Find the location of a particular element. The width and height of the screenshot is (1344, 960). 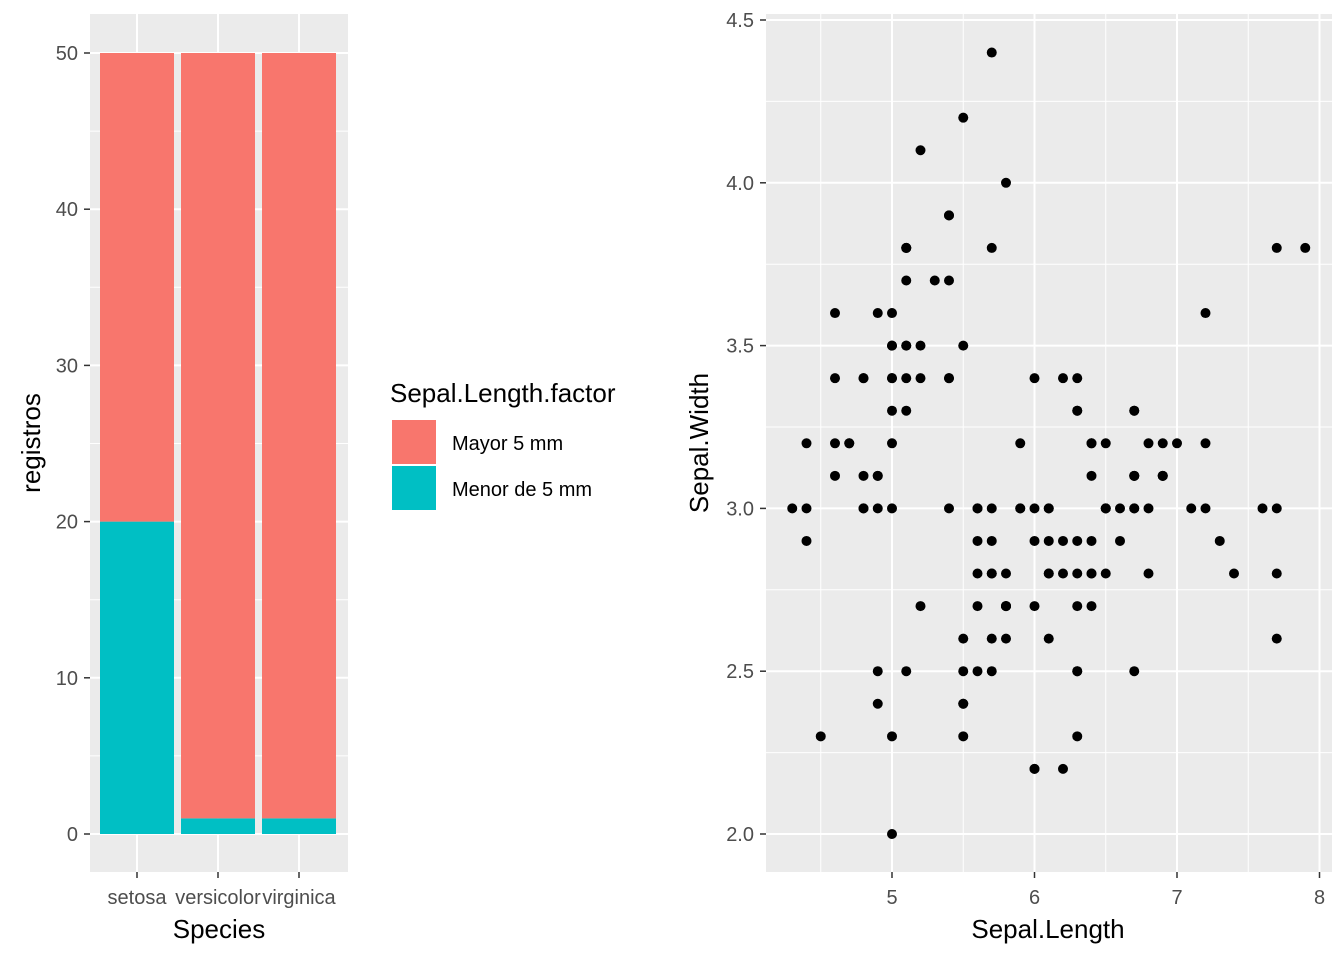

scatter-x-tick-label: 5 is located at coordinates (891, 898).